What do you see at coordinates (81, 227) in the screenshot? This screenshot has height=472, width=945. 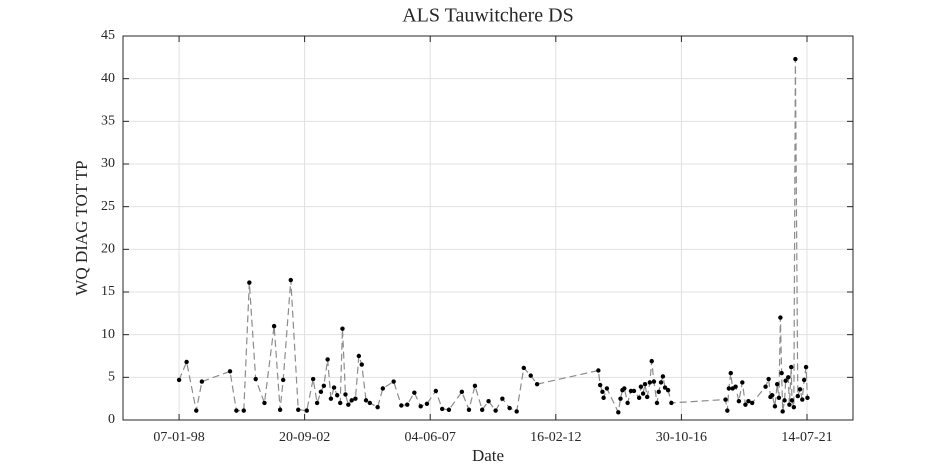 I see `y-axis-label: WQ DIAG TOT TP` at bounding box center [81, 227].